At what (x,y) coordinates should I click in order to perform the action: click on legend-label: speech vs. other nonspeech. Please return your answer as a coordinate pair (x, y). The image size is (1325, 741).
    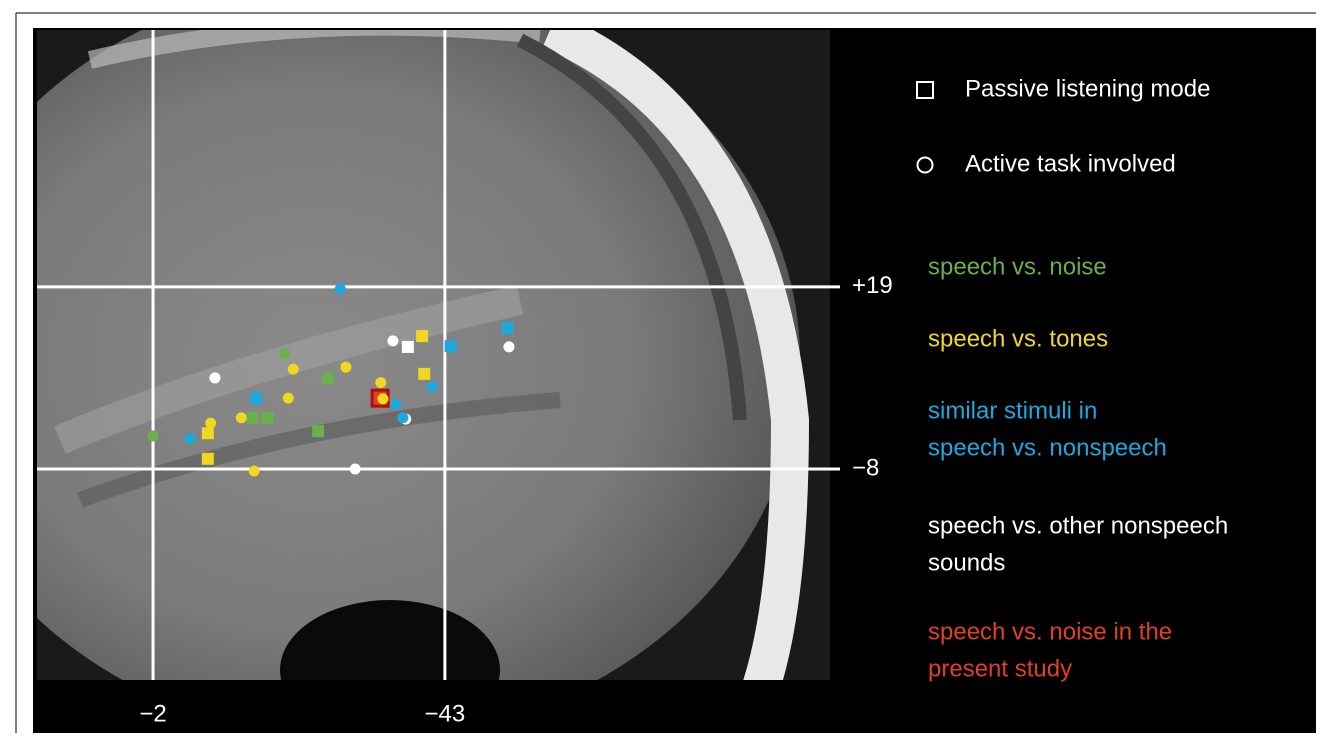
    Looking at the image, I should click on (1078, 525).